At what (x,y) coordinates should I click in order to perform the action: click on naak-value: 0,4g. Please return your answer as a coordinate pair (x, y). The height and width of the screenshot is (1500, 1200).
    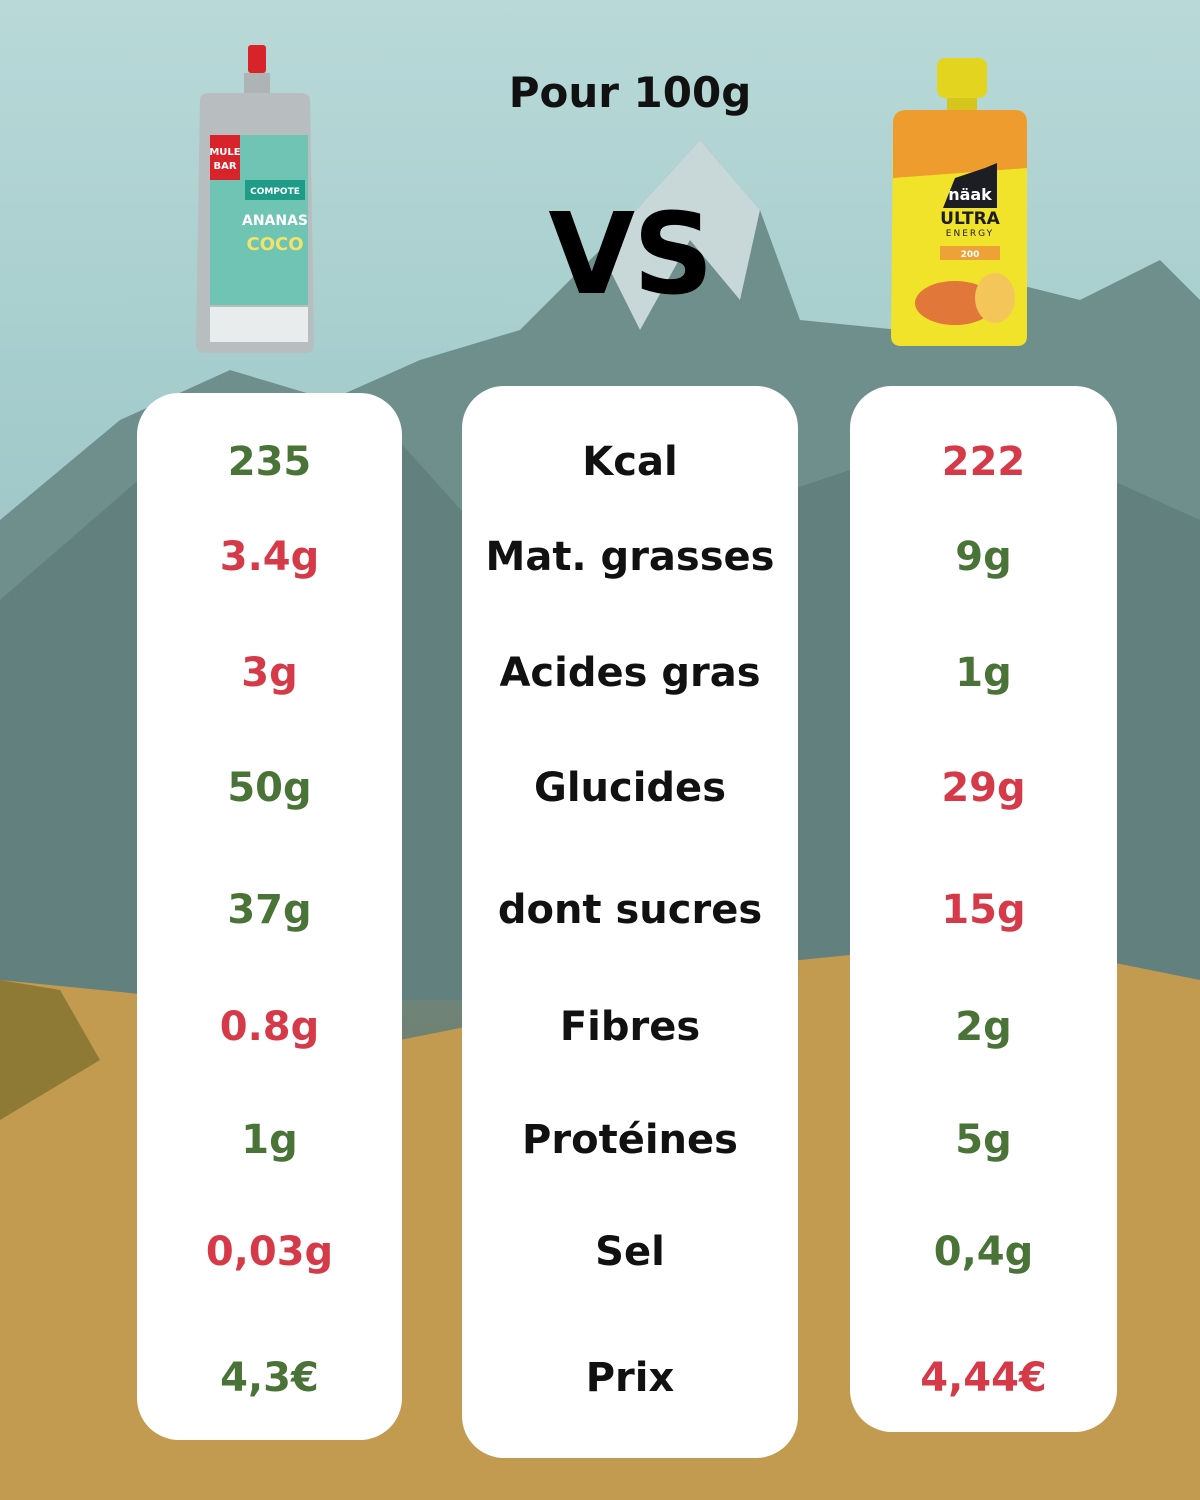
    Looking at the image, I should click on (983, 1252).